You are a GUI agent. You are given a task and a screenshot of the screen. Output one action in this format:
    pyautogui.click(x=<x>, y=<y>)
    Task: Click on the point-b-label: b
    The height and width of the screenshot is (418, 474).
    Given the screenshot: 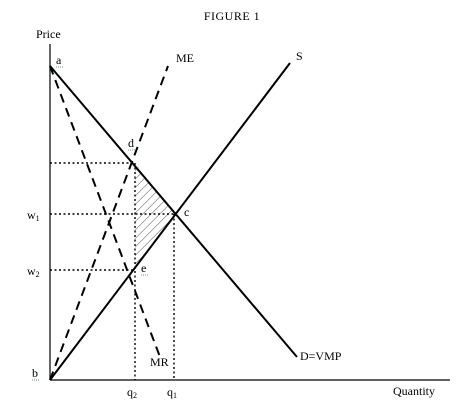 What is the action you would take?
    pyautogui.click(x=35, y=373)
    